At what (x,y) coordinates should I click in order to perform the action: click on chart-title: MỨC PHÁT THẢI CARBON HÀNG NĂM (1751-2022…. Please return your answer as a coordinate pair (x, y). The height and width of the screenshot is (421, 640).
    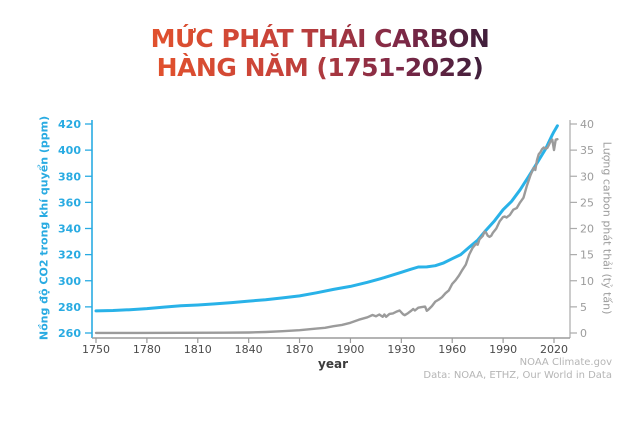
    Looking at the image, I should click on (320, 53).